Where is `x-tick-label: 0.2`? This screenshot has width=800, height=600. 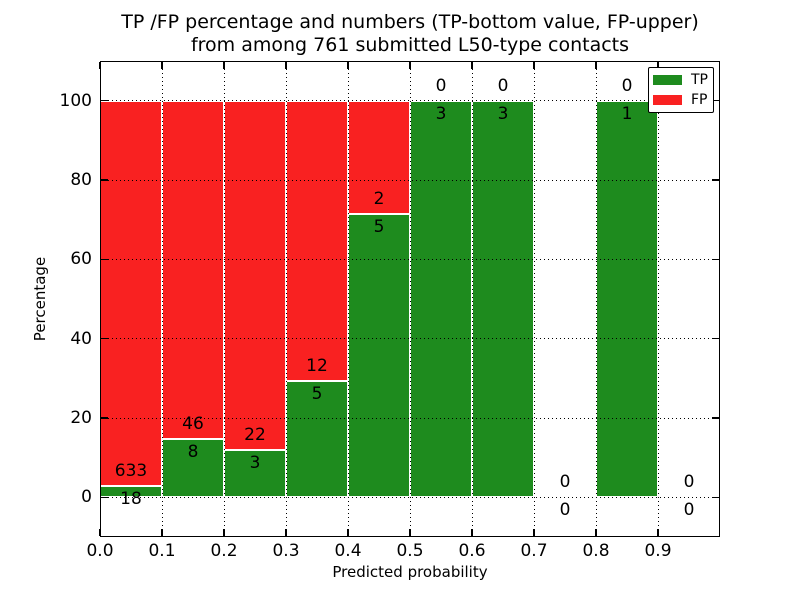
x-tick-label: 0.2 is located at coordinates (224, 551).